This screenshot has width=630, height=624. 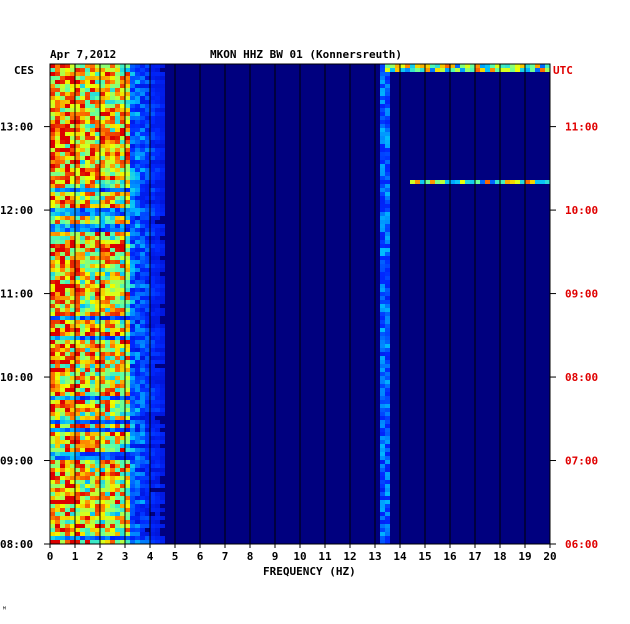 I want to click on x-tick-label: 17, so click(x=474, y=556).